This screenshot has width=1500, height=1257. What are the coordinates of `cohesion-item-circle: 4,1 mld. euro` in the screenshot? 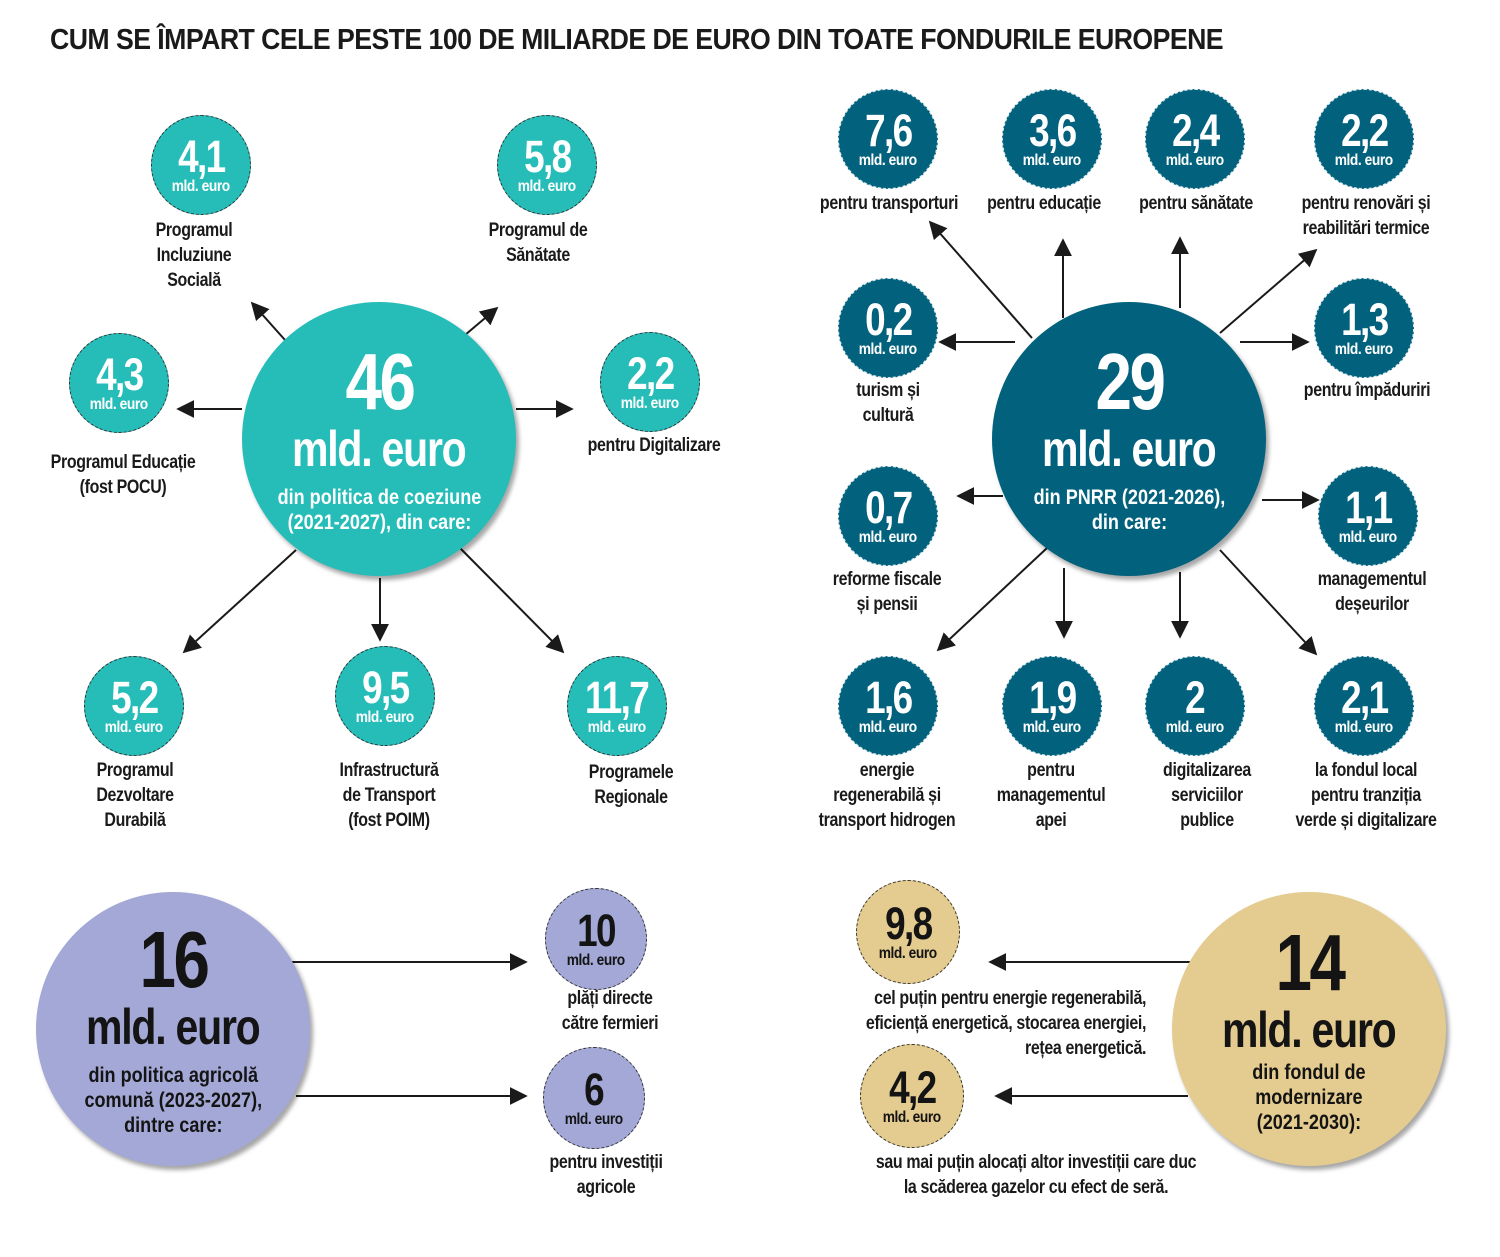 It's located at (201, 165).